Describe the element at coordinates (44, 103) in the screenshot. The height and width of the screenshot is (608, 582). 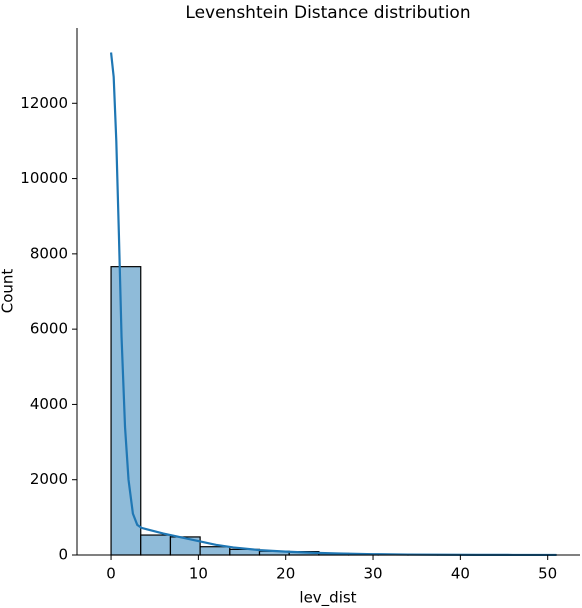
I see `y-tick-label: 12000` at that location.